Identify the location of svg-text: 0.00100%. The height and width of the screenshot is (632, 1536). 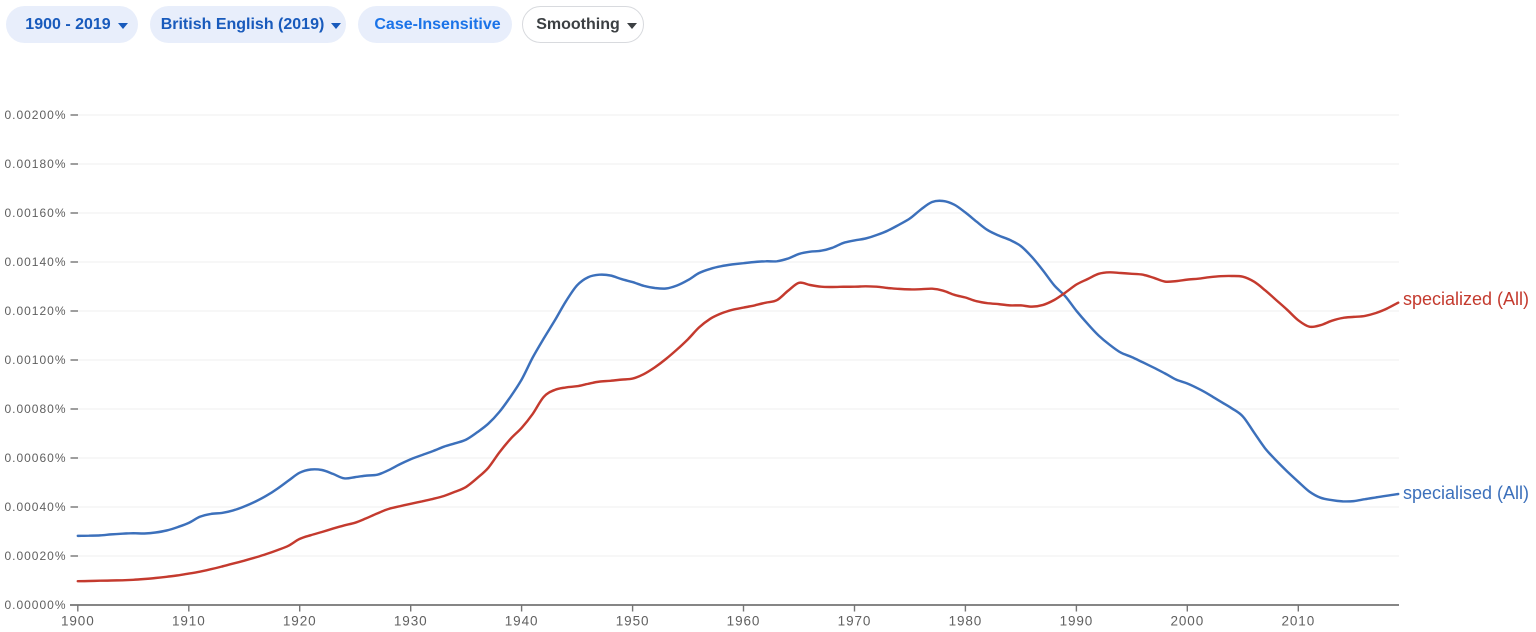
(35, 360).